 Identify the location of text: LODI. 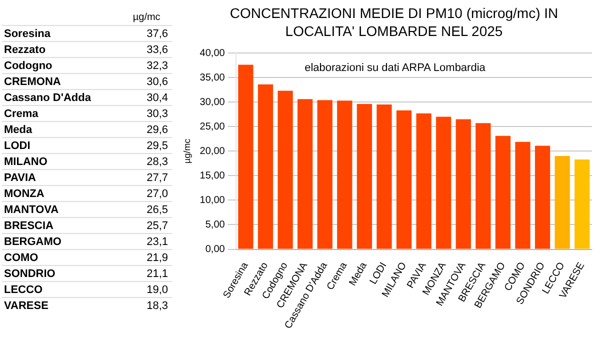
(17, 146).